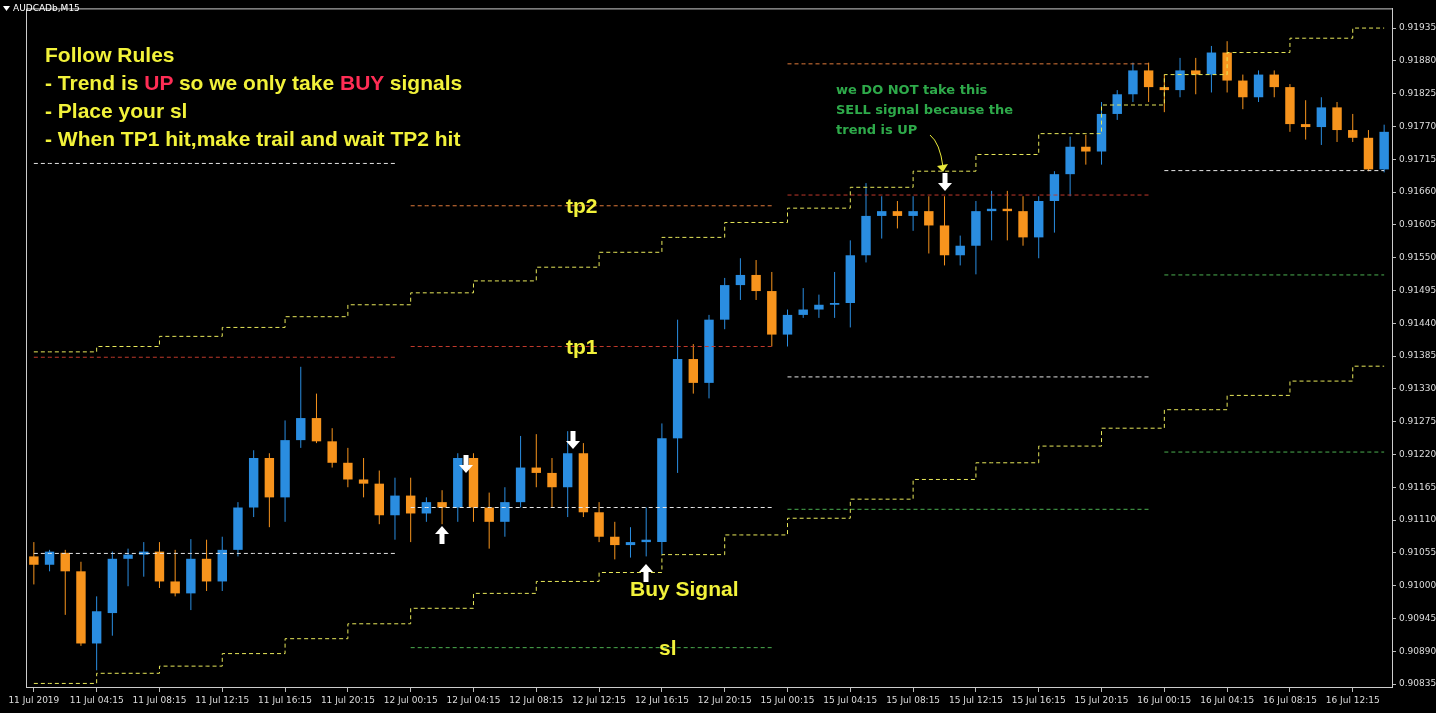  I want to click on y-tick-label: 0.90945, so click(1417, 617).